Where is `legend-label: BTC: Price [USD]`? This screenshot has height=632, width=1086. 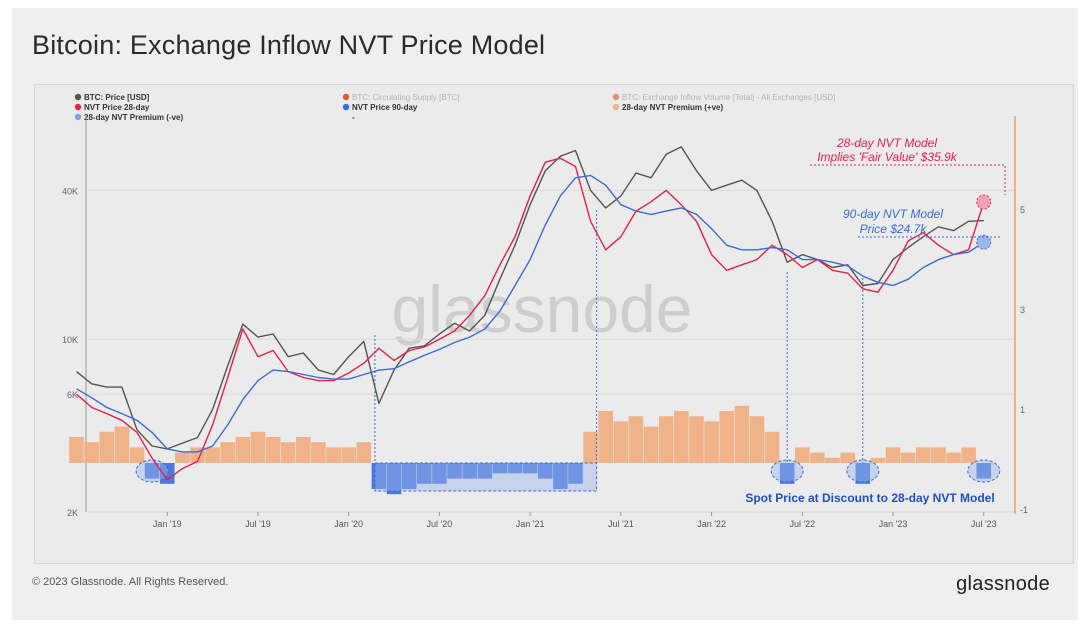 legend-label: BTC: Price [USD] is located at coordinates (117, 97).